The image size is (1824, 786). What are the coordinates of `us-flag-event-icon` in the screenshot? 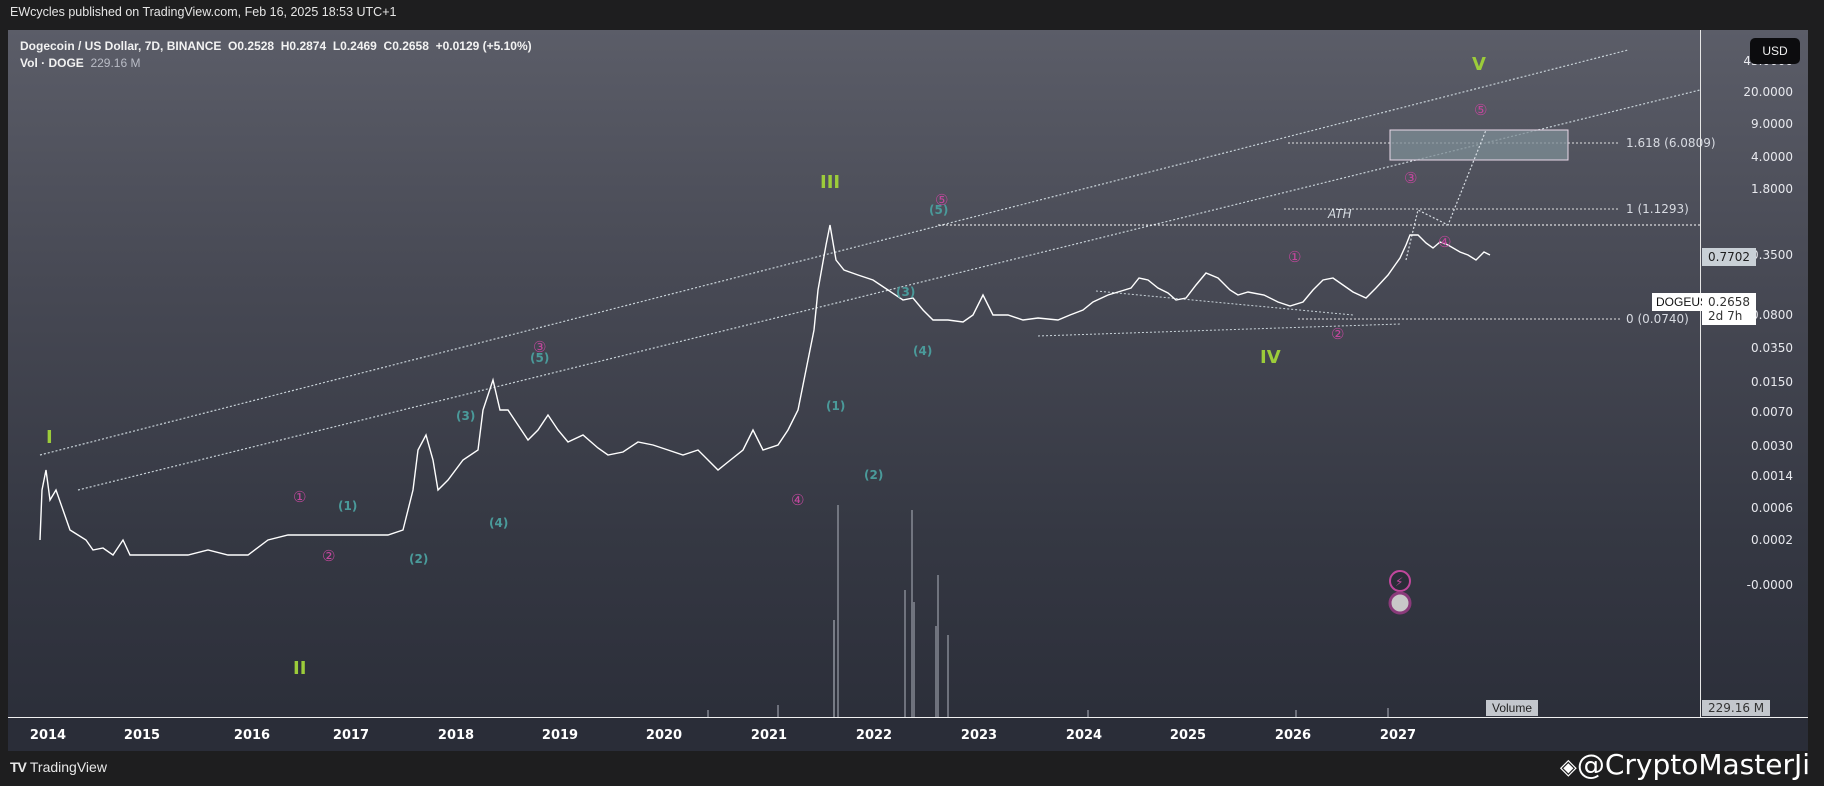 It's located at (1400, 603).